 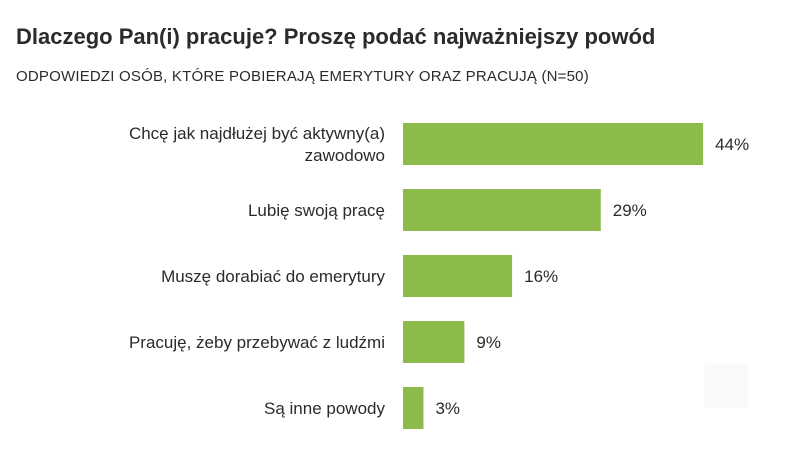 I want to click on value-label-2: 29%, so click(x=630, y=210).